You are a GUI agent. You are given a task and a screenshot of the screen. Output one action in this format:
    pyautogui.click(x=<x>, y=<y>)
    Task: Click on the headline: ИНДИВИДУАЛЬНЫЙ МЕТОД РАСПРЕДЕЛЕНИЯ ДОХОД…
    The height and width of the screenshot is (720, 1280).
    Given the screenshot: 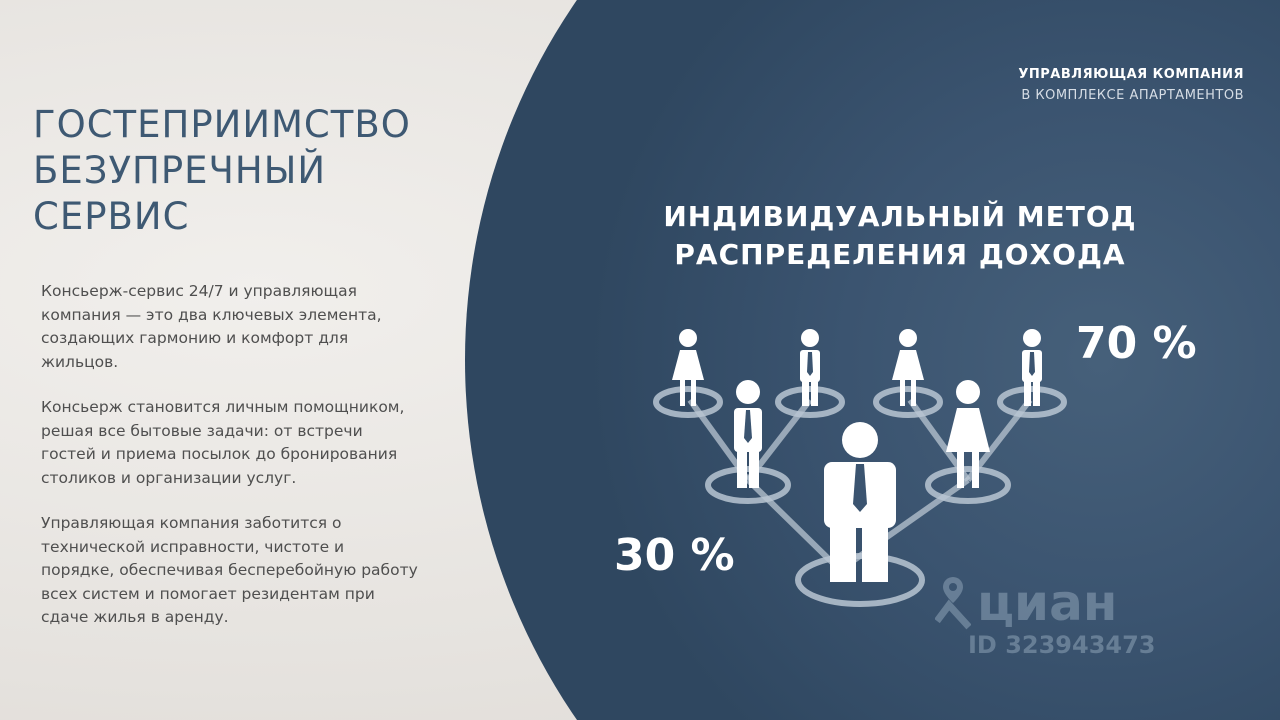 What is the action you would take?
    pyautogui.click(x=900, y=236)
    